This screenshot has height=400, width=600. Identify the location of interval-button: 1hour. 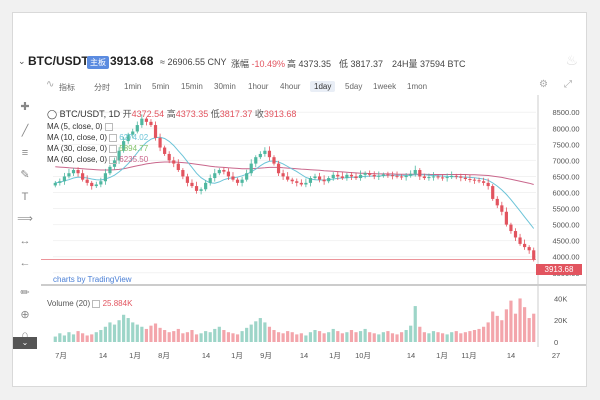
(258, 86).